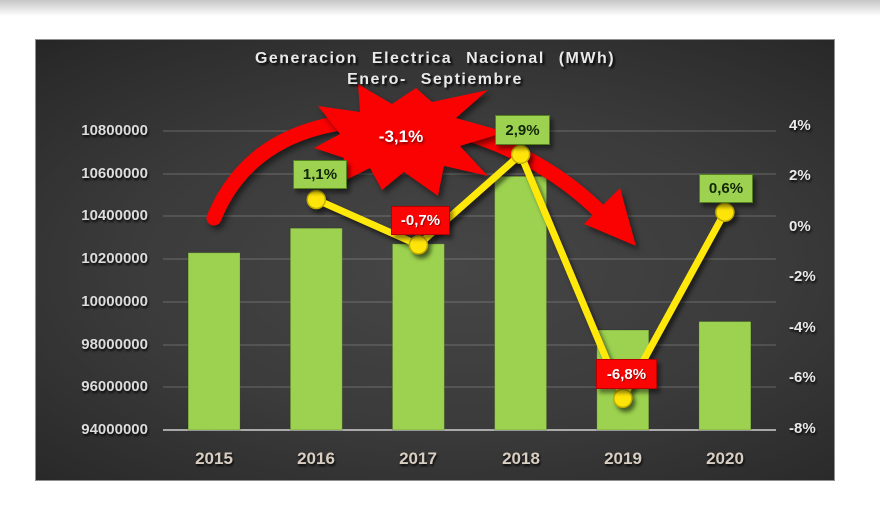 The width and height of the screenshot is (880, 512). What do you see at coordinates (316, 199) in the screenshot?
I see `pct-marker-2016` at bounding box center [316, 199].